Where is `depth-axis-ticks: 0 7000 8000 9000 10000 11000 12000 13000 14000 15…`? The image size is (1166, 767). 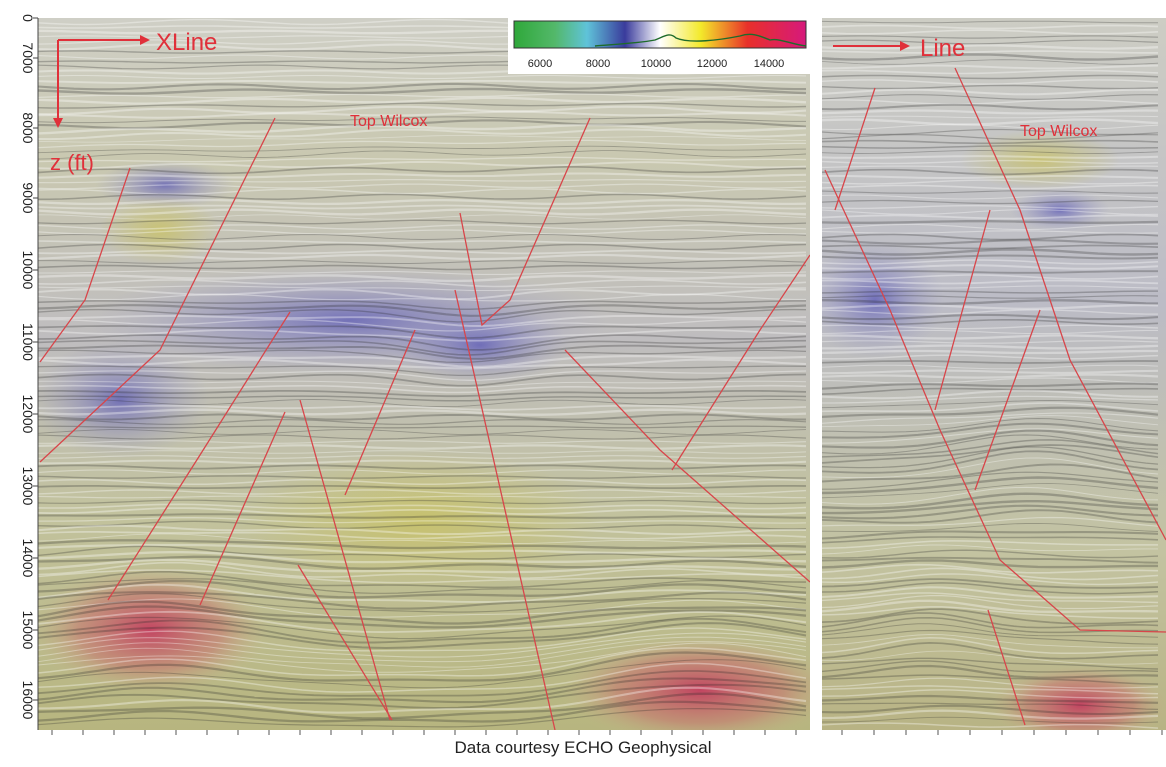
depth-axis-ticks: 0 7000 8000 9000 10000 11000 12000 13000 14000 15… is located at coordinates (29, 367).